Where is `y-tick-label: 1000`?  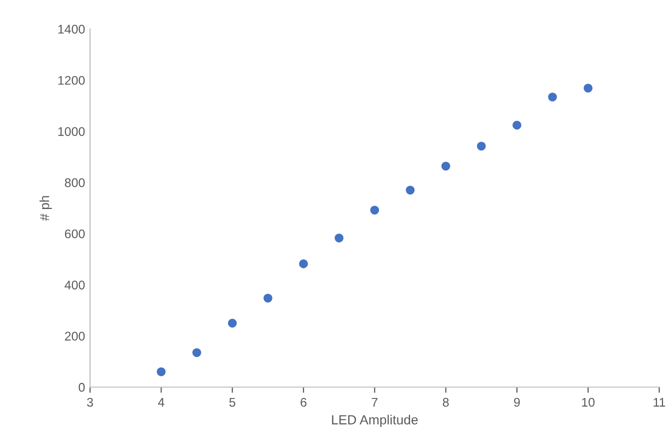 y-tick-label: 1000 is located at coordinates (71, 131).